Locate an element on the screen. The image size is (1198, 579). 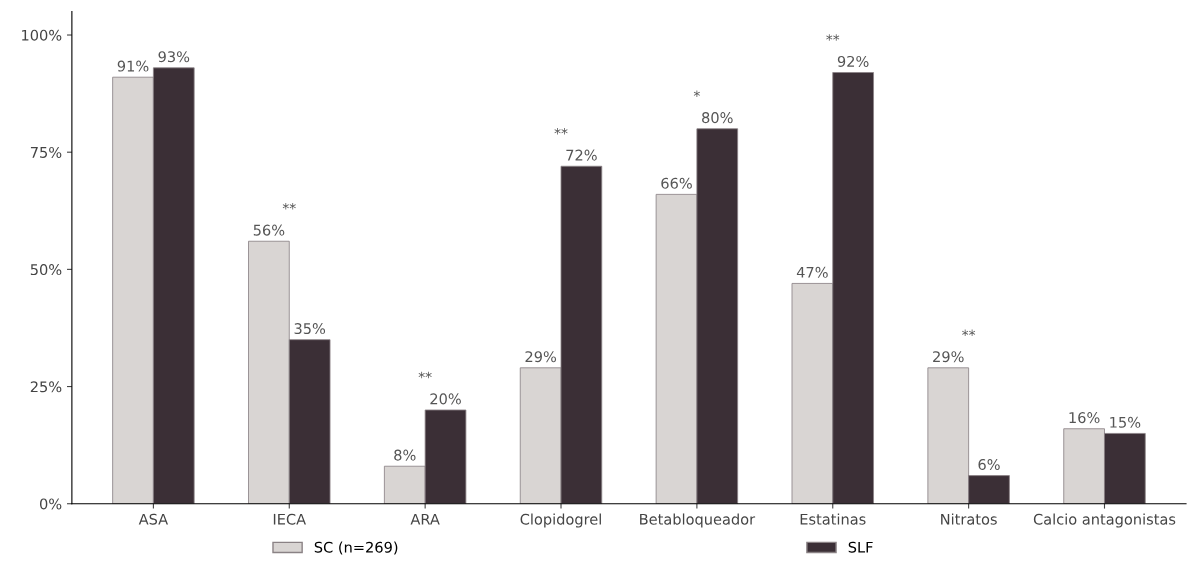
legend-label: SC (n=269) is located at coordinates (356, 548).